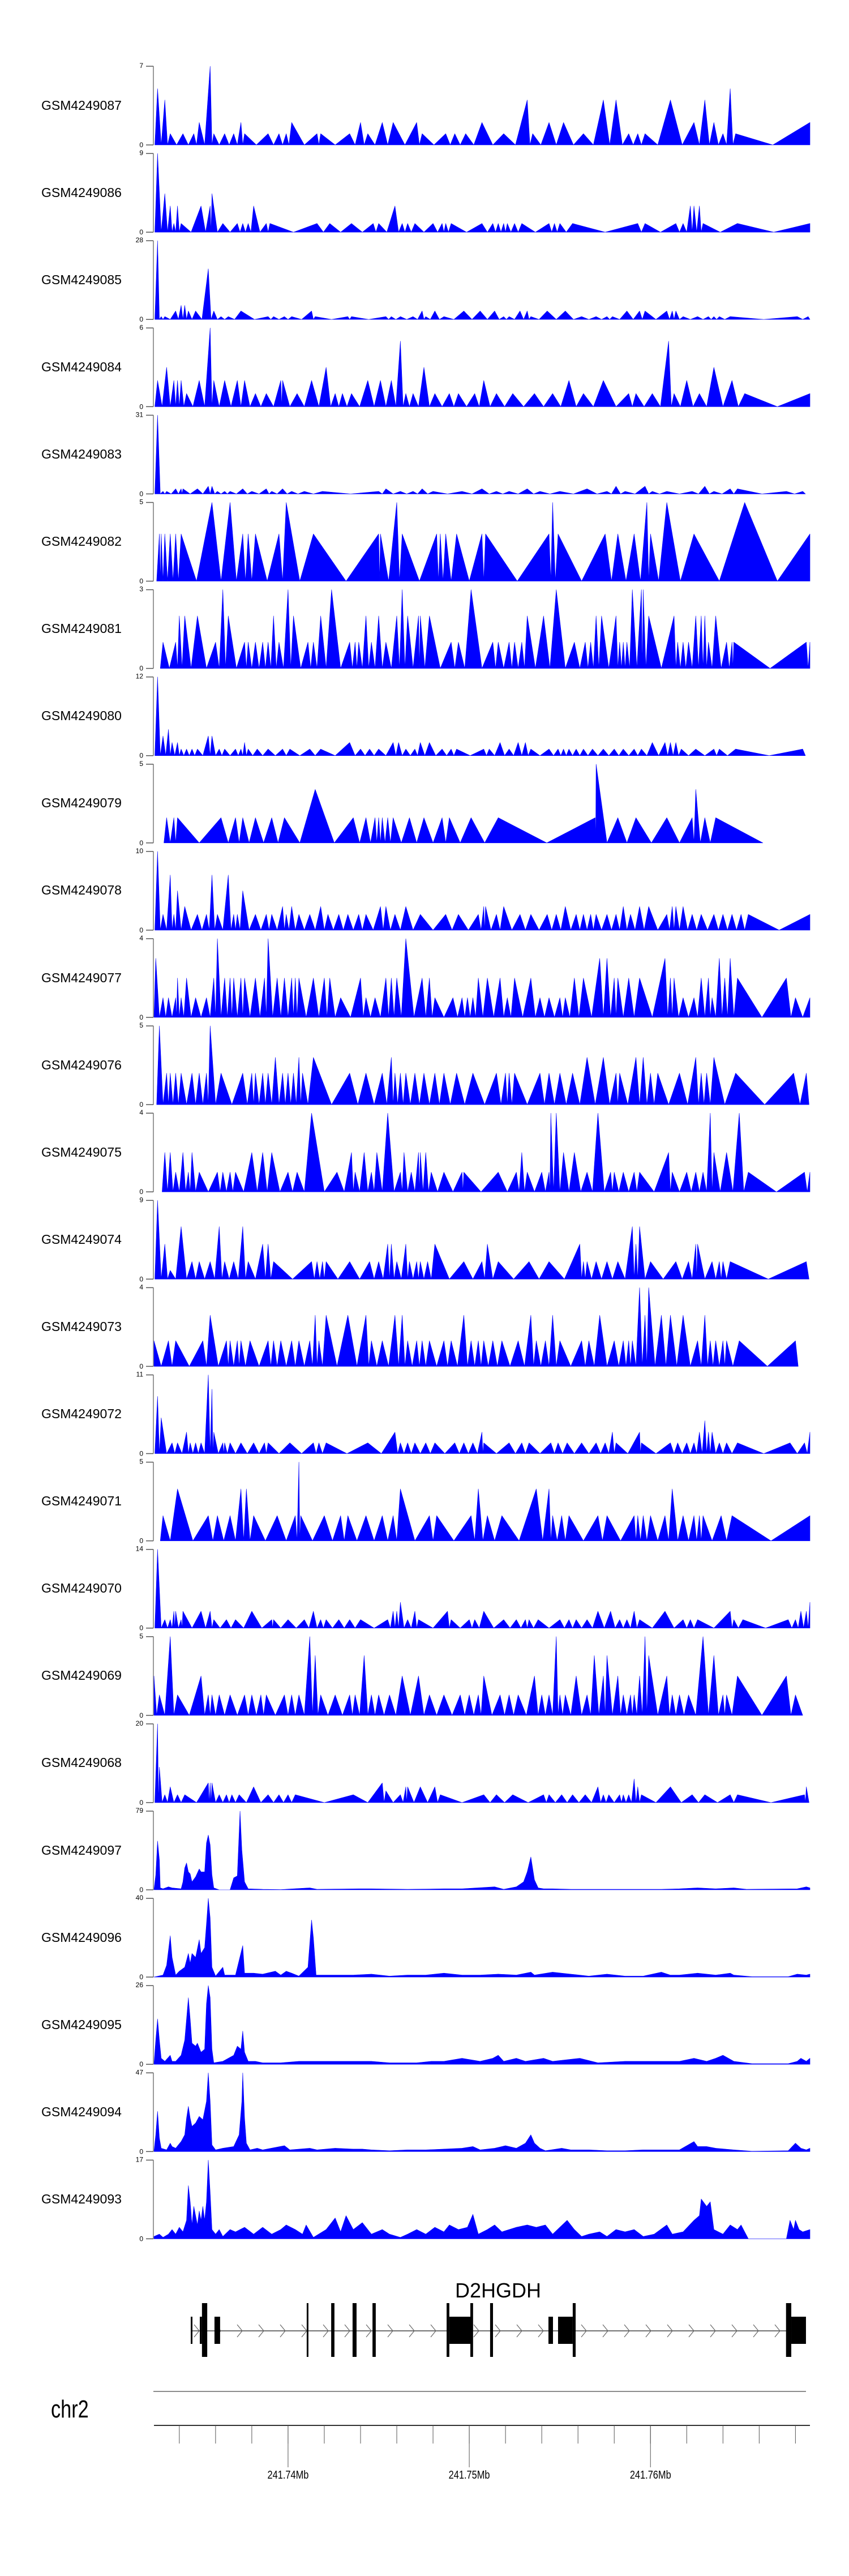  What do you see at coordinates (140, 1898) in the screenshot?
I see `y-tick-label-max: 40` at bounding box center [140, 1898].